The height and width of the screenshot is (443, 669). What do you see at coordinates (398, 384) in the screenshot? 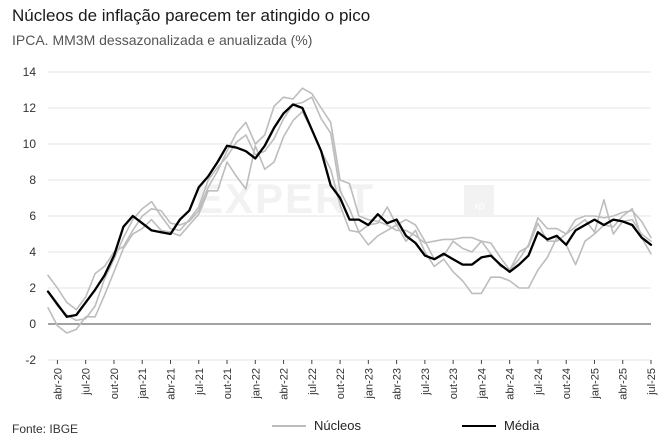
I see `x-tick-label: abr-23` at bounding box center [398, 384].